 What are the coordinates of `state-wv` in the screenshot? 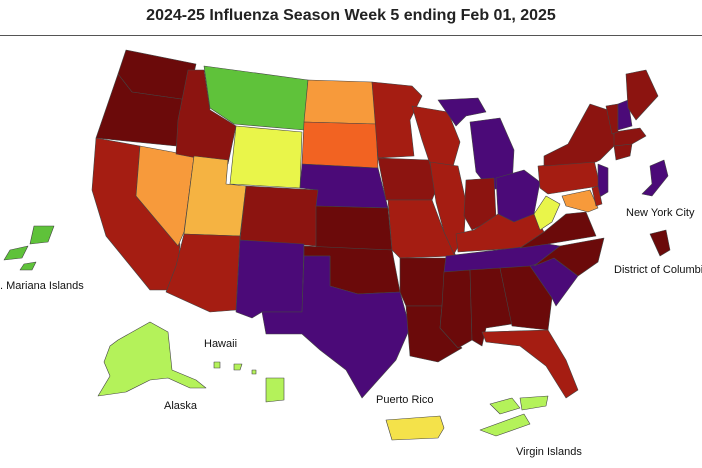 It's located at (547, 213).